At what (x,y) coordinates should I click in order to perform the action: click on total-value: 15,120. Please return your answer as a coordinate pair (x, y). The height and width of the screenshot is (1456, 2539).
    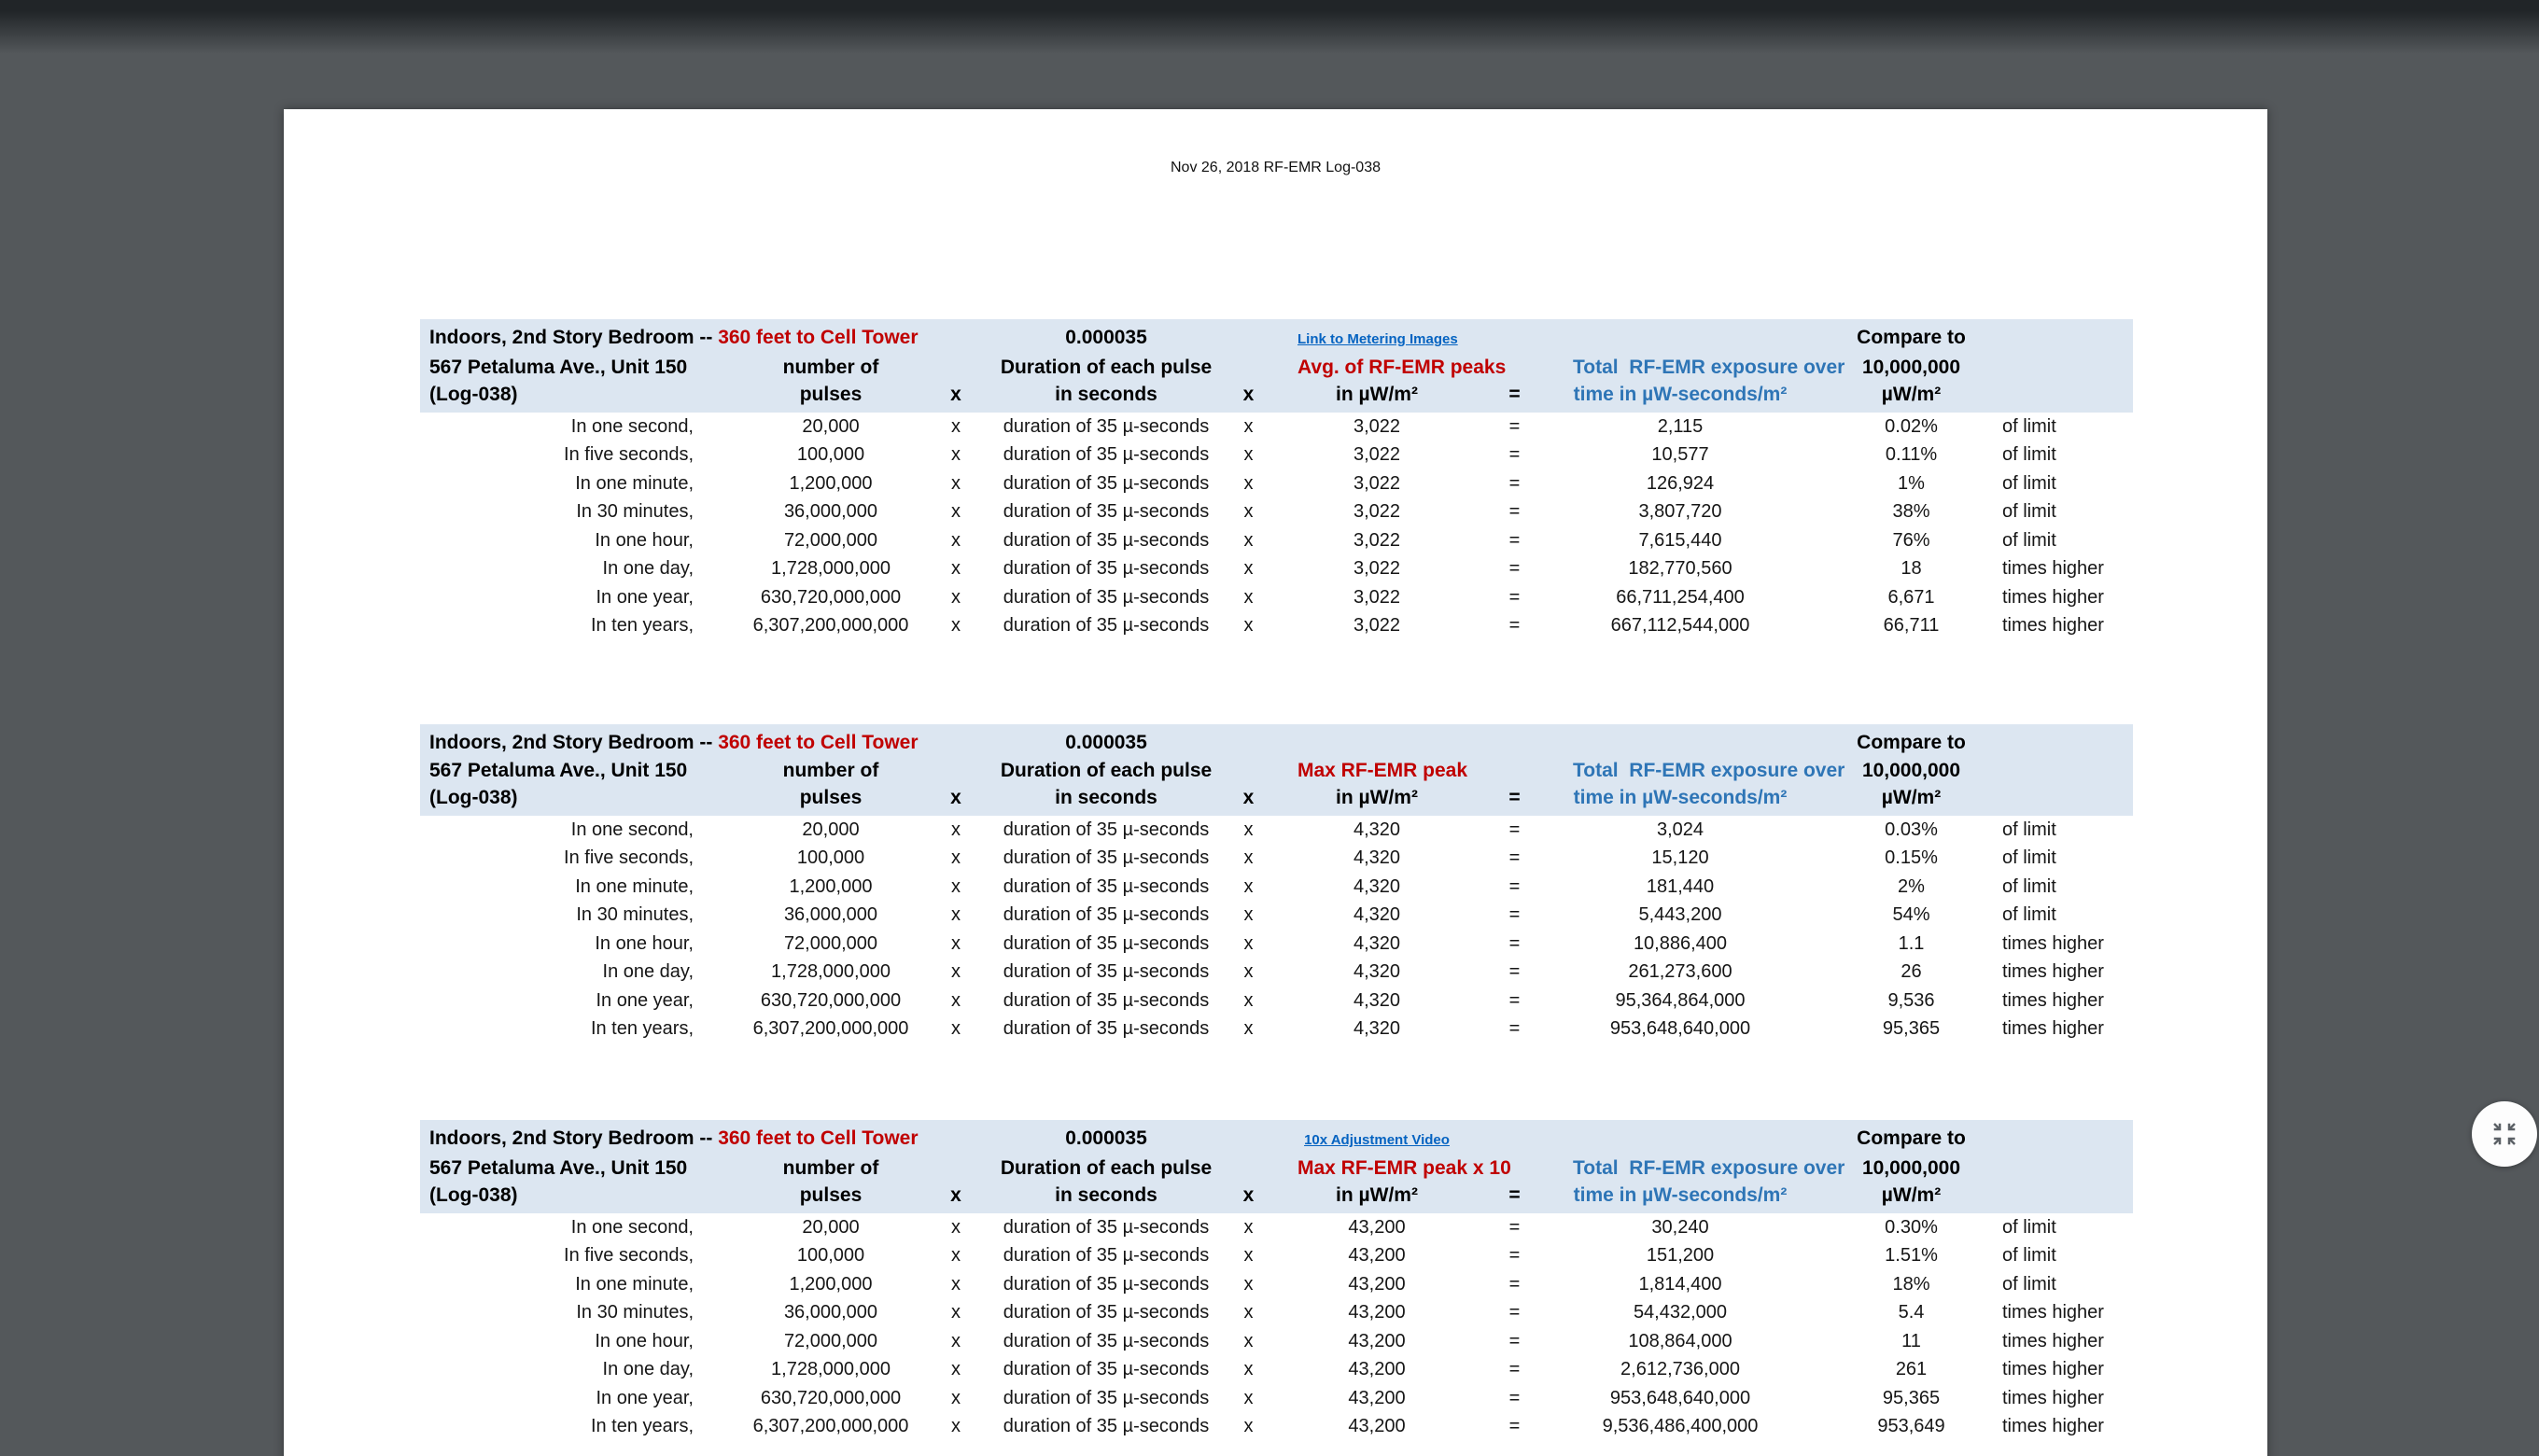
    Looking at the image, I should click on (1680, 857).